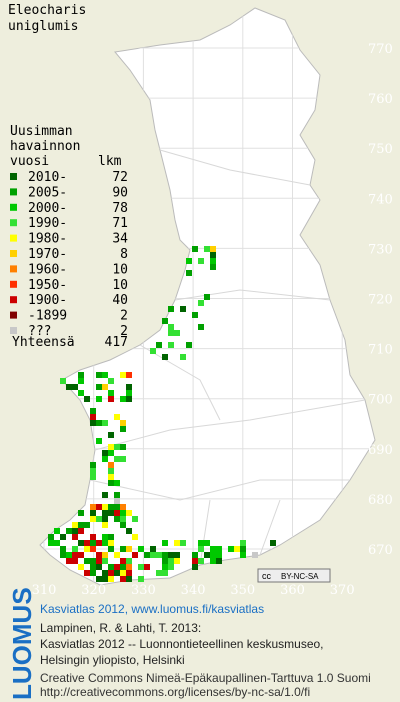  I want to click on legend-count: 78, so click(120, 208).